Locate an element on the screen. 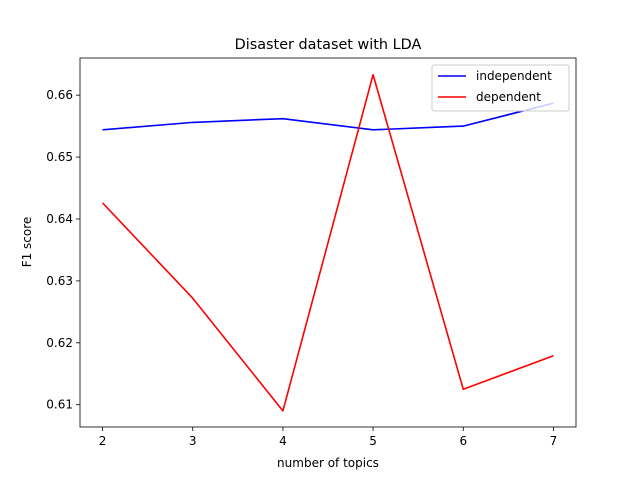  x-tick-label: 2 is located at coordinates (103, 441).